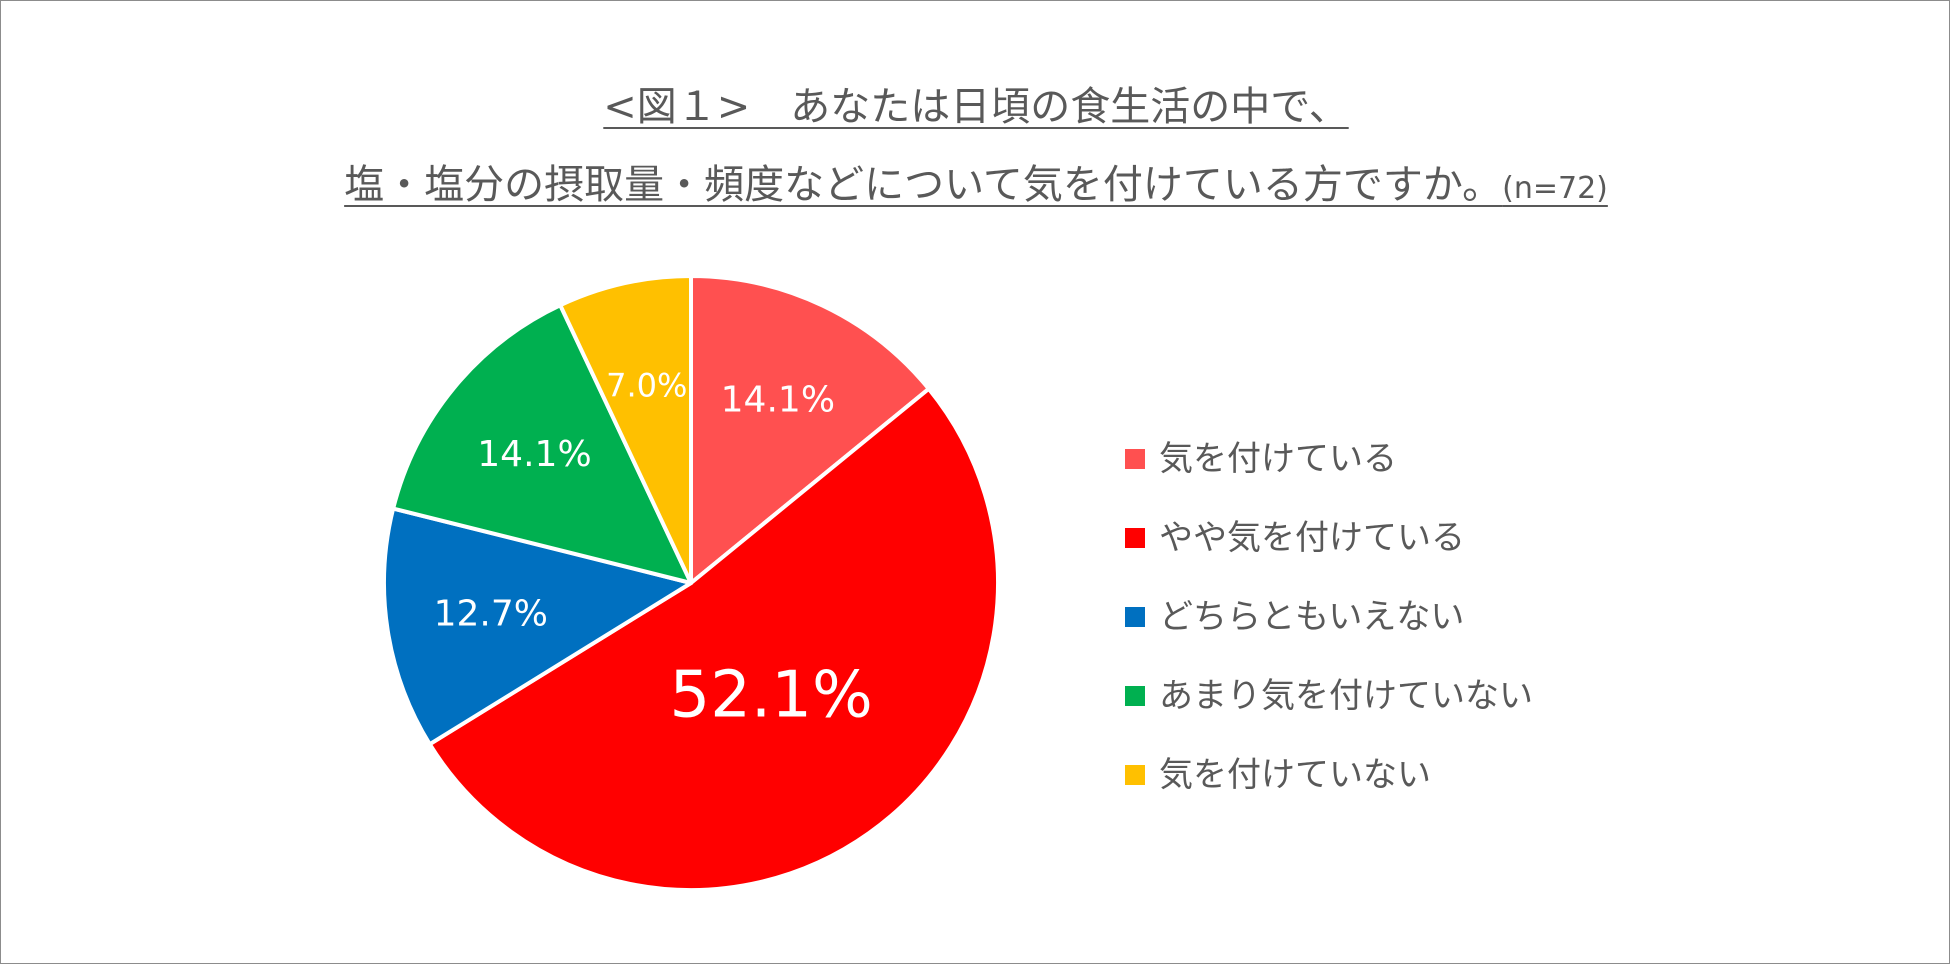 This screenshot has height=965, width=1950. I want to click on chart-title-line-1-text: <図１> あなたは日頃の食生活の中で、, so click(976, 107).